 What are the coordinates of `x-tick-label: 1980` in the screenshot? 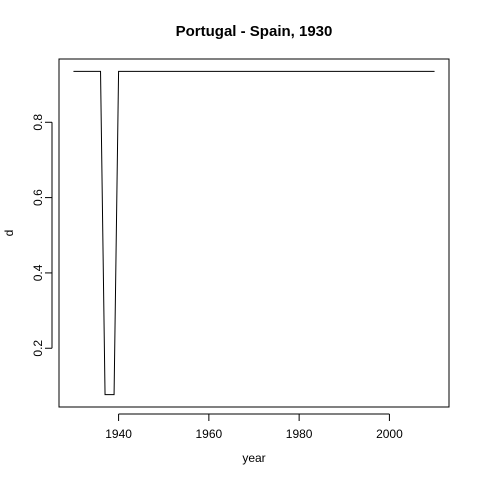 It's located at (299, 434).